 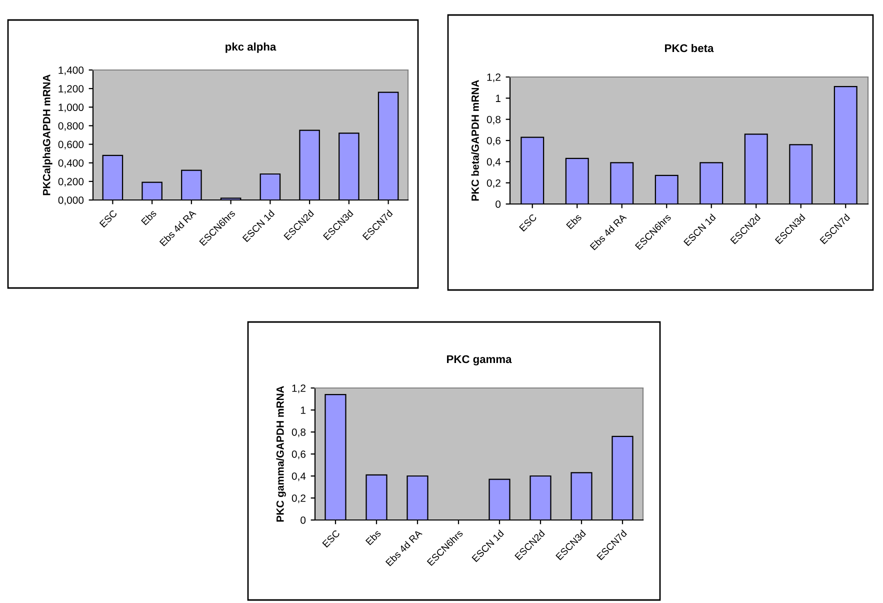 I want to click on y-tick-label: 1,400, so click(x=71, y=71).